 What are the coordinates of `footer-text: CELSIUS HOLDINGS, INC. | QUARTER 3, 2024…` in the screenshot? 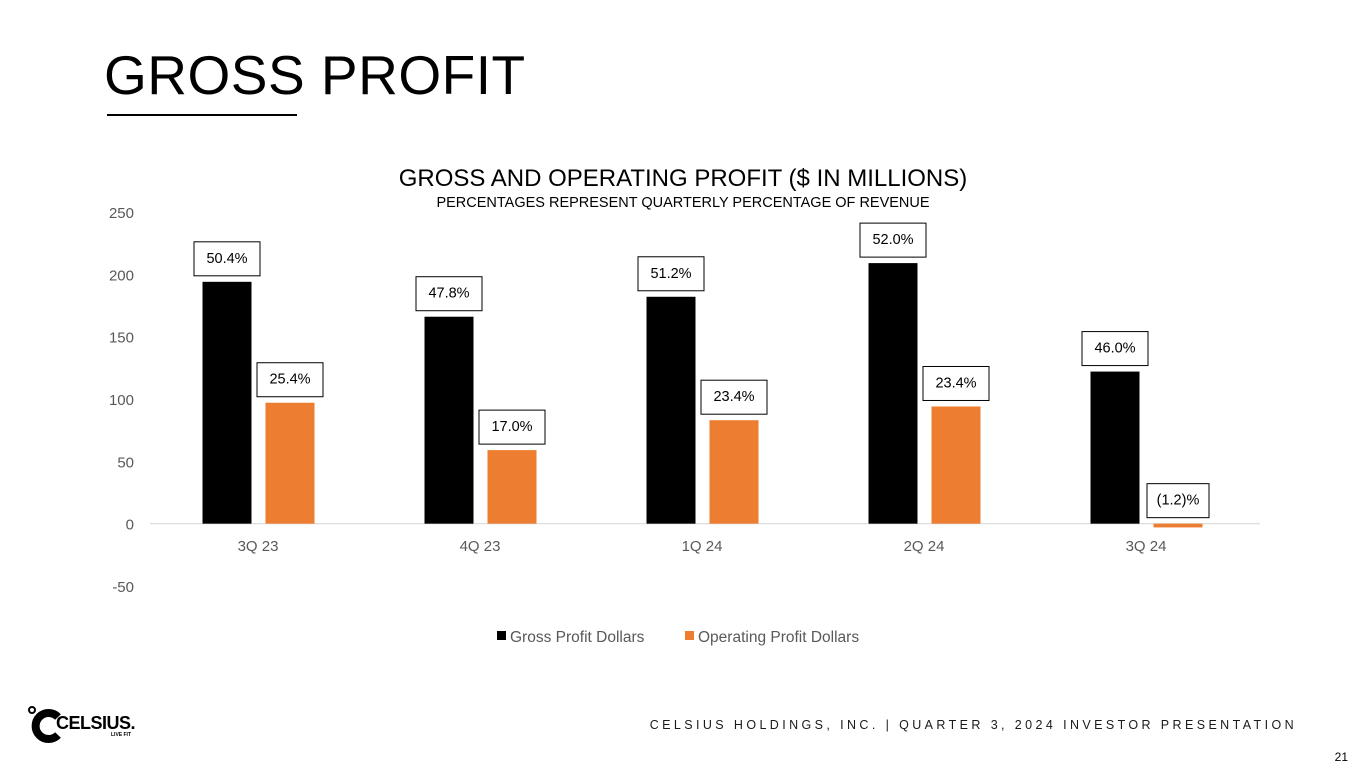 It's located at (973, 725).